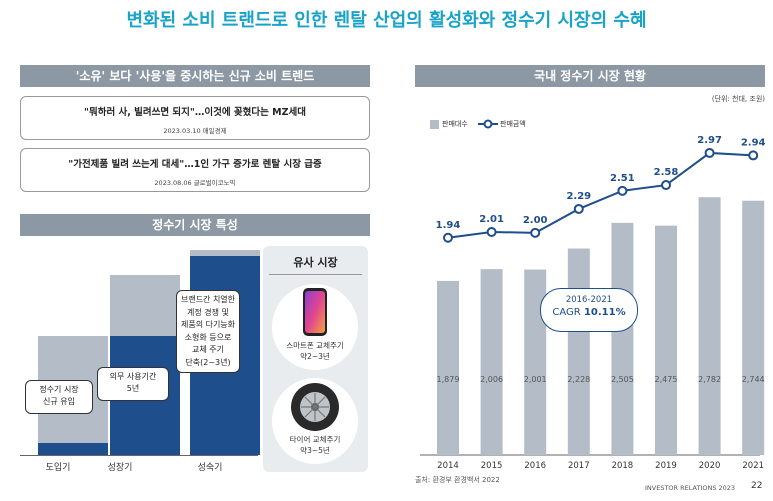  Describe the element at coordinates (590, 76) in the screenshot. I see `chart-header: 국내 정수기 시장 현황` at that location.